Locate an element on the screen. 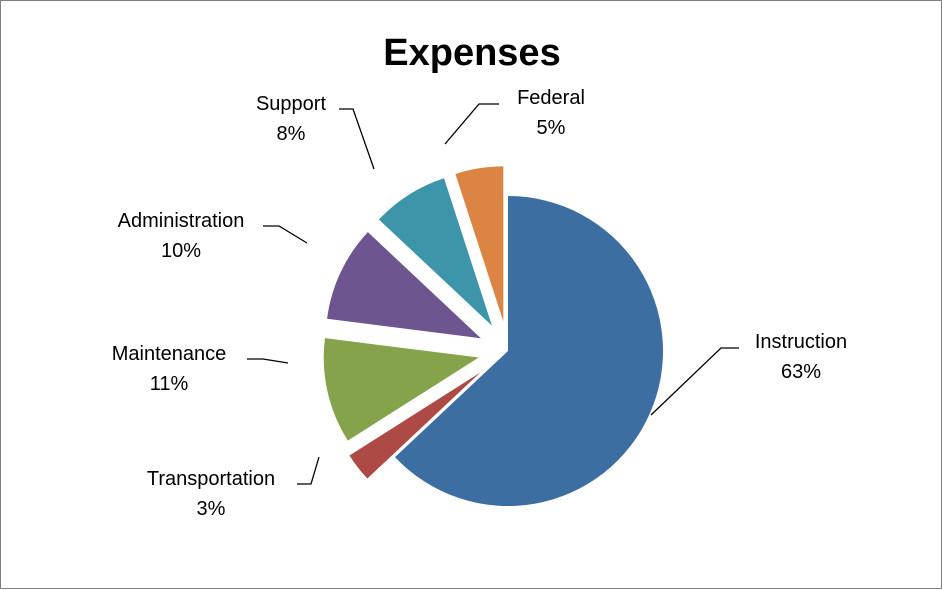 The height and width of the screenshot is (590, 942). slice-percent-transportation: 3% is located at coordinates (211, 509).